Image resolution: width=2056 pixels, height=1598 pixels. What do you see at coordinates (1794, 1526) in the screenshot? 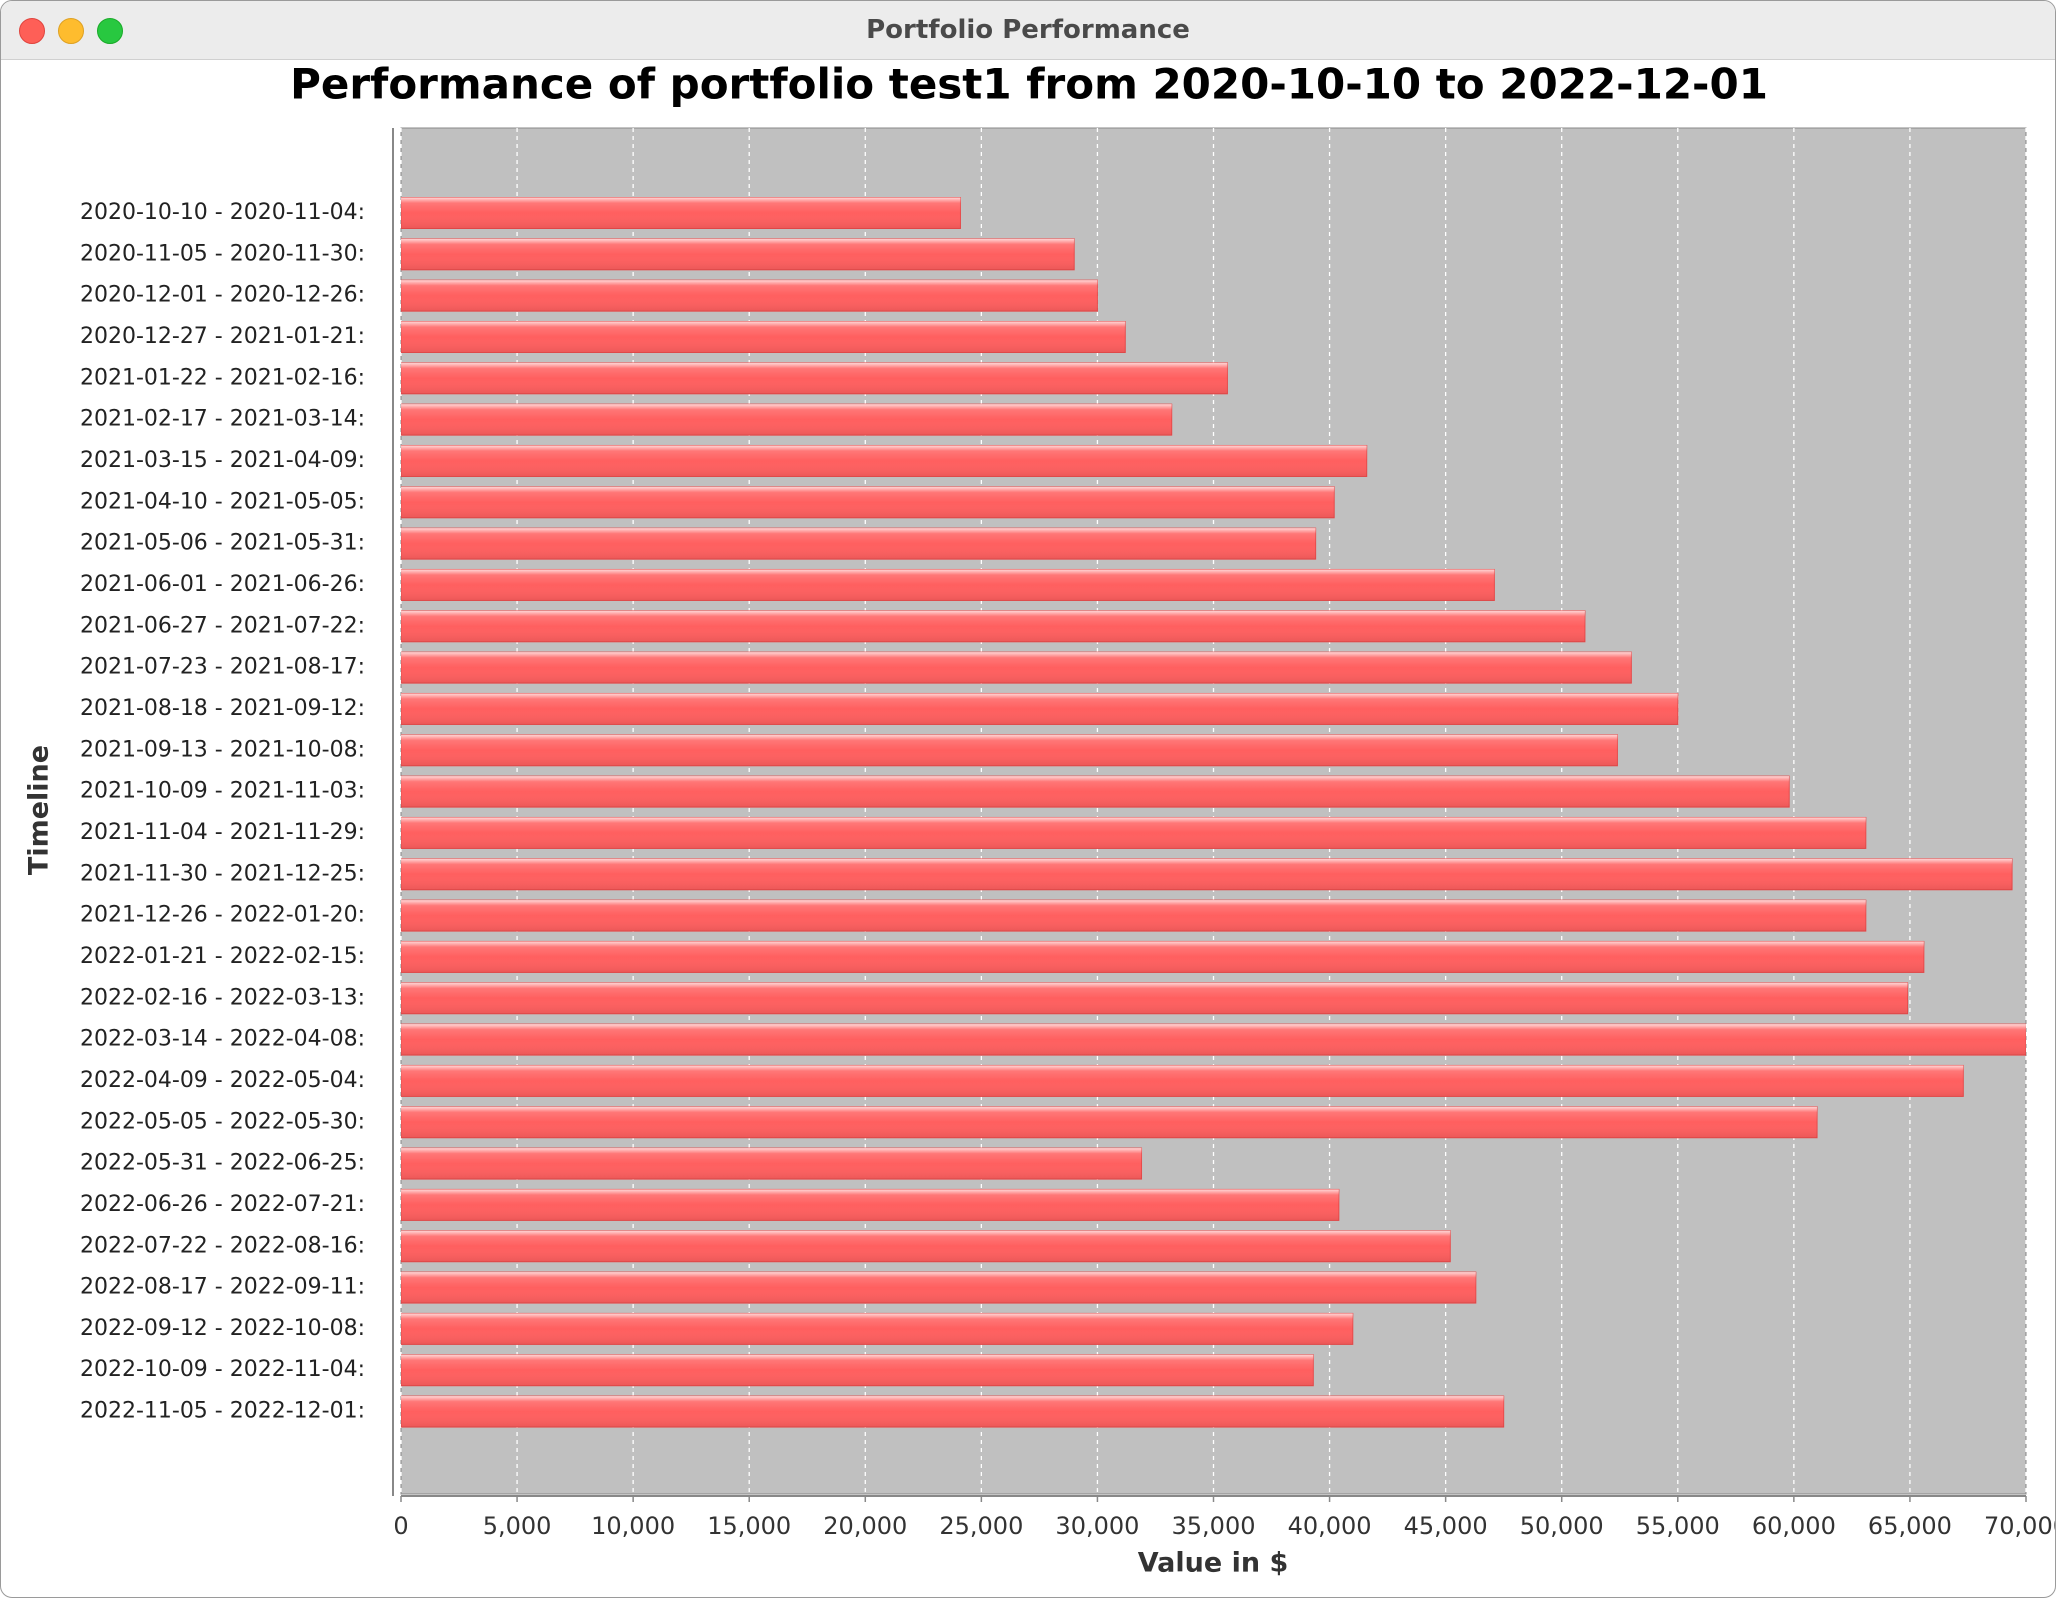
I see `x-tick-label: 60,000` at bounding box center [1794, 1526].